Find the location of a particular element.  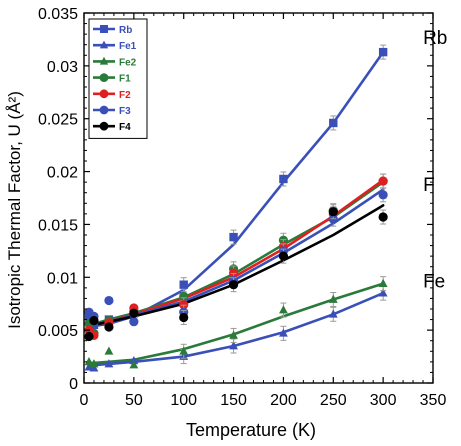

x-tick-label: 50 is located at coordinates (134, 400).